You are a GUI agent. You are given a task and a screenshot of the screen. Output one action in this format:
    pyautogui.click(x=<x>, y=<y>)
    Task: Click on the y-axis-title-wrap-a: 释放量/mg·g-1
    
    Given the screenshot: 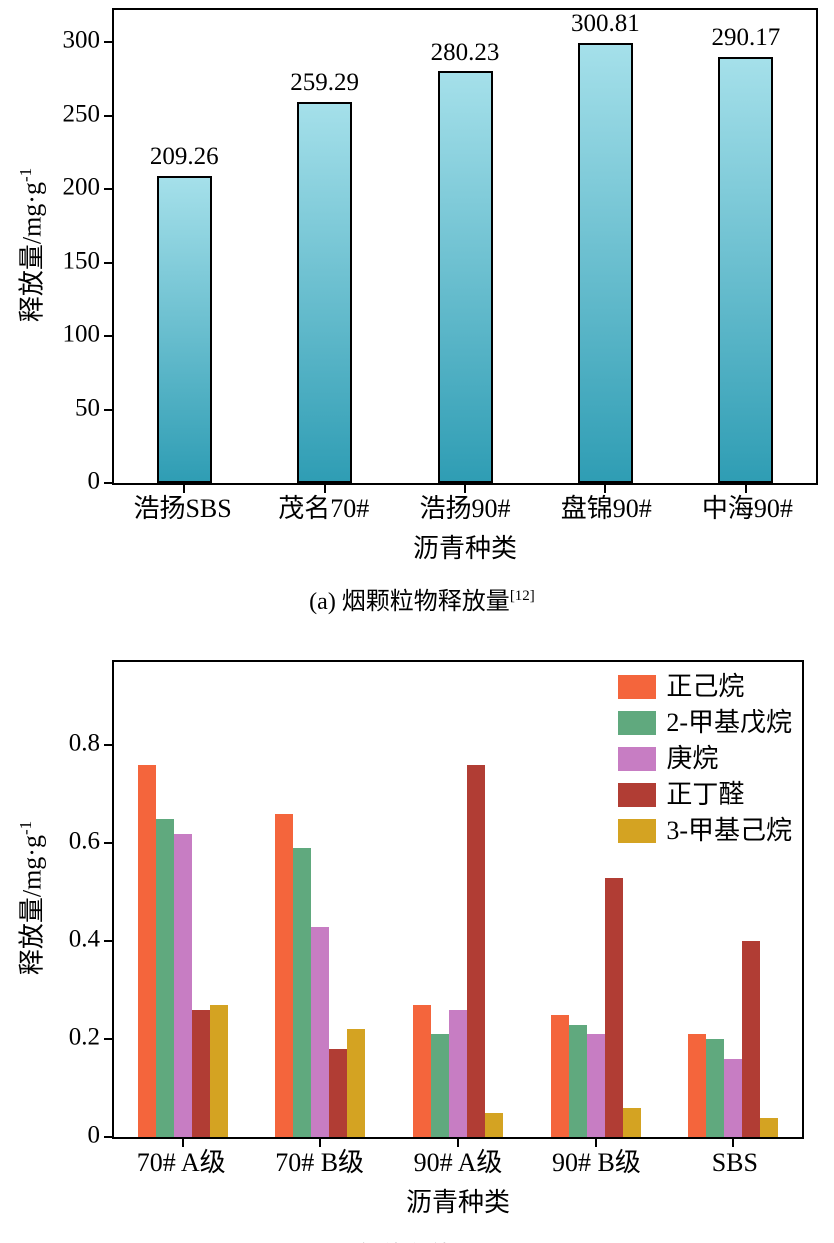 What is the action you would take?
    pyautogui.click(x=30, y=244)
    